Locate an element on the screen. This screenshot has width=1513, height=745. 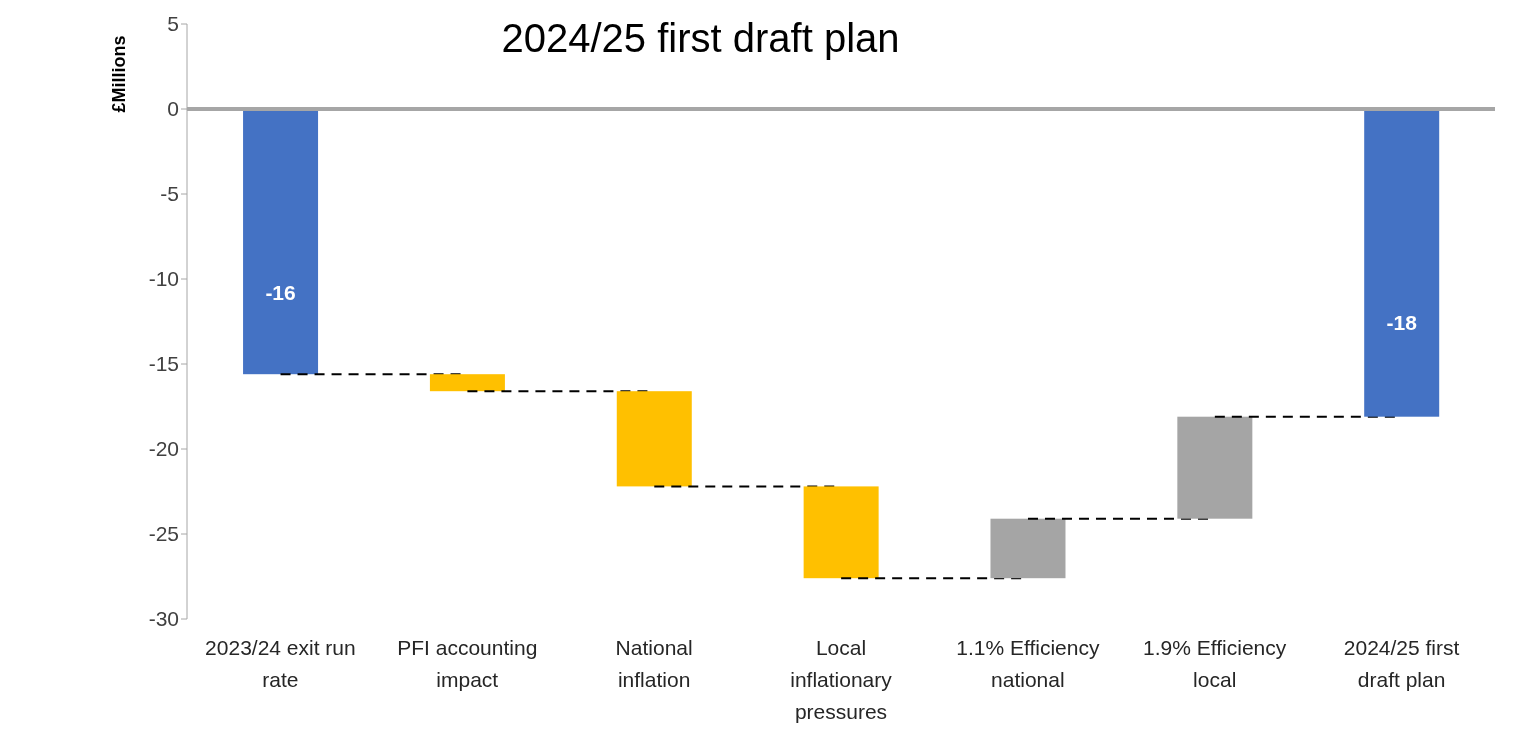
x-tick-label: 1.9% Efficiency local is located at coordinates (1215, 663).